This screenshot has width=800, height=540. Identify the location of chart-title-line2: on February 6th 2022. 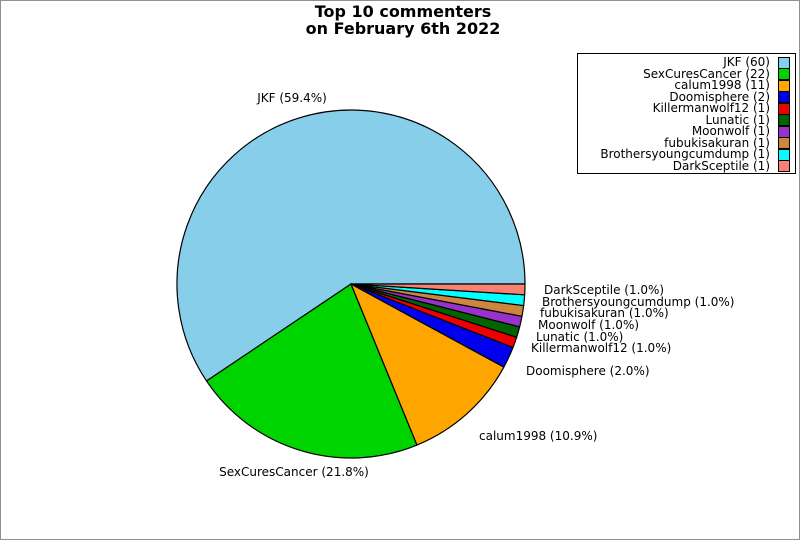
(403, 28).